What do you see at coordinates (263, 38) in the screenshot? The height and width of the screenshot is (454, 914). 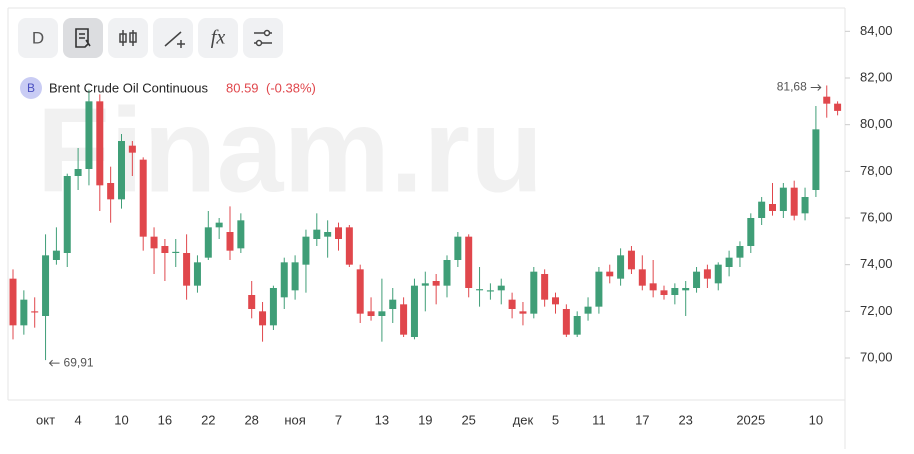 I see `settings-button` at bounding box center [263, 38].